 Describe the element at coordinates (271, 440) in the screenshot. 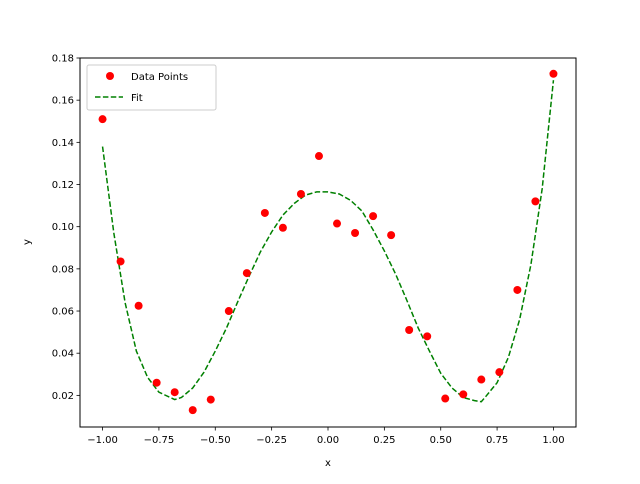

I see `x-tick-label: −0.25` at that location.